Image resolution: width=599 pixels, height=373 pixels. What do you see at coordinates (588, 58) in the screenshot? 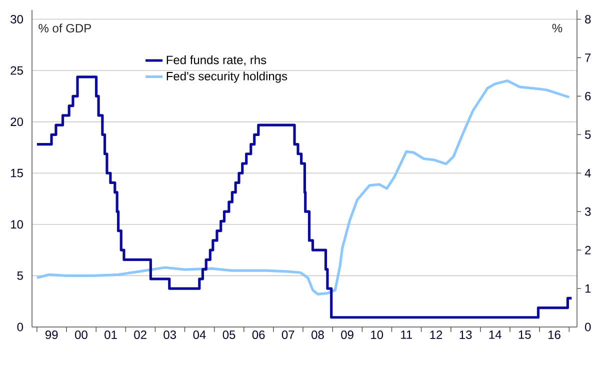
I see `y2-tick-label: 7` at bounding box center [588, 58].